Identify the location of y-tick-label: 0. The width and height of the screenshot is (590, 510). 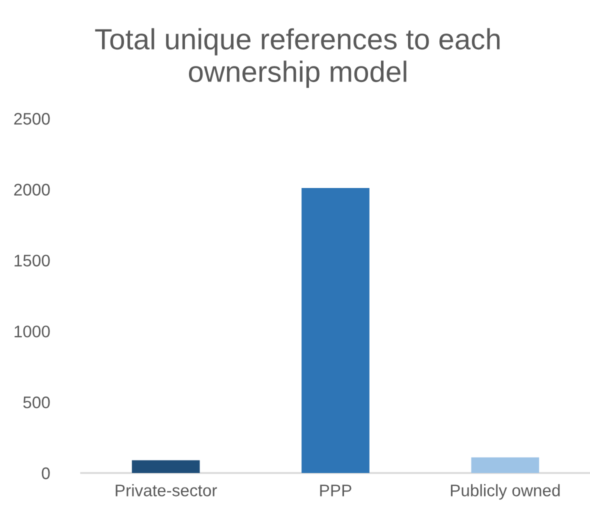
(46, 473).